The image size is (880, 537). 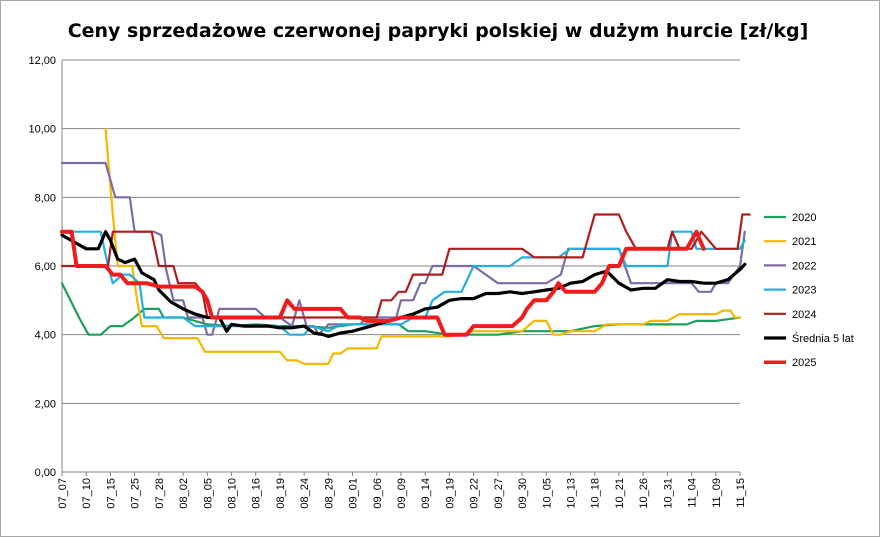 I want to click on x-tick-label: 11_15, so click(x=741, y=493).